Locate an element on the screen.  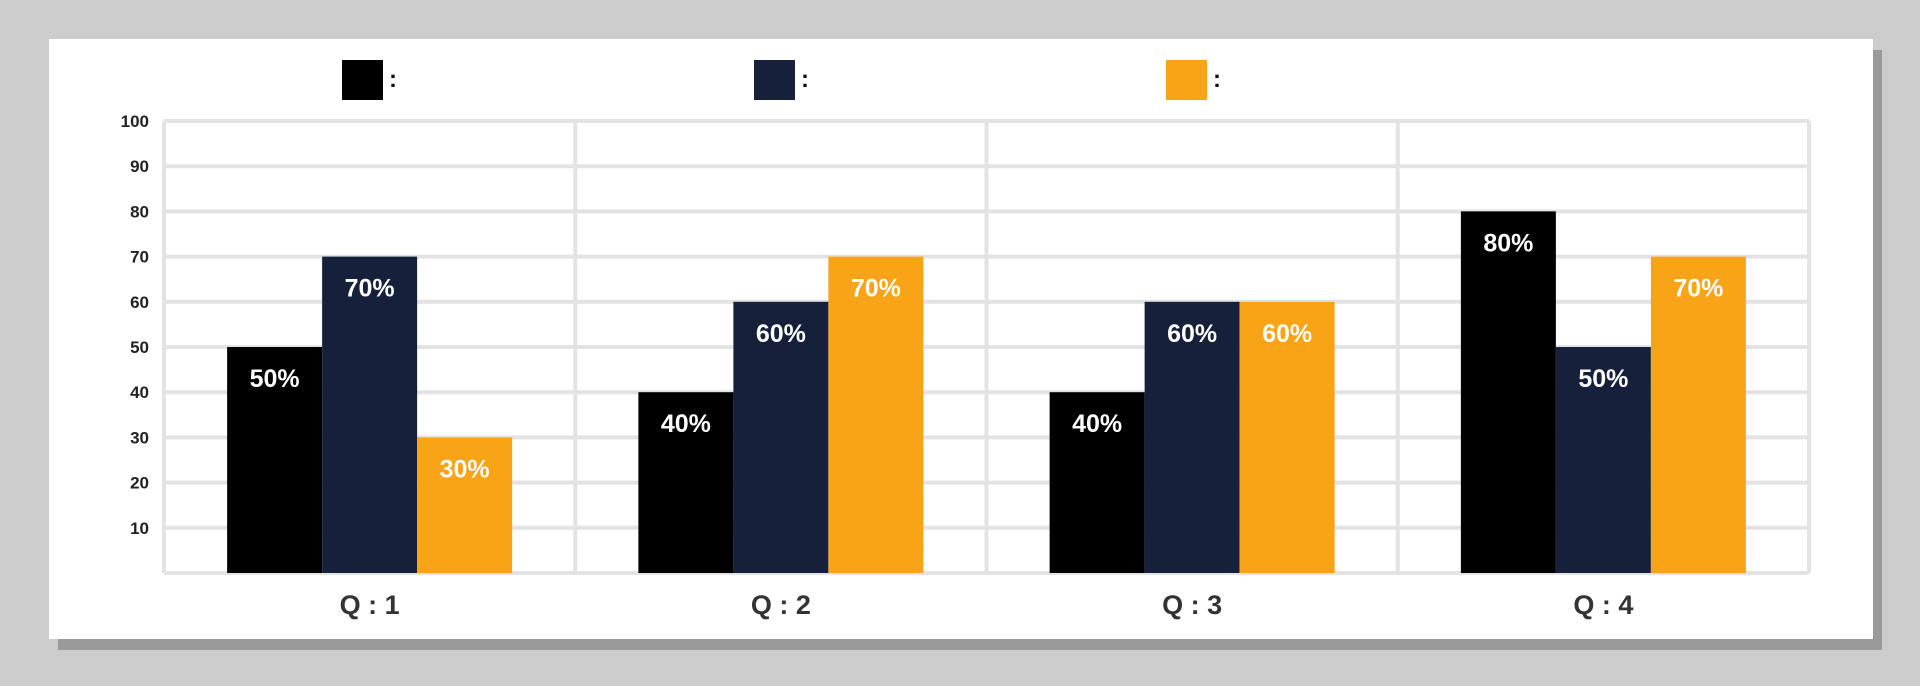
y-tick-label: 90 is located at coordinates (139, 166).